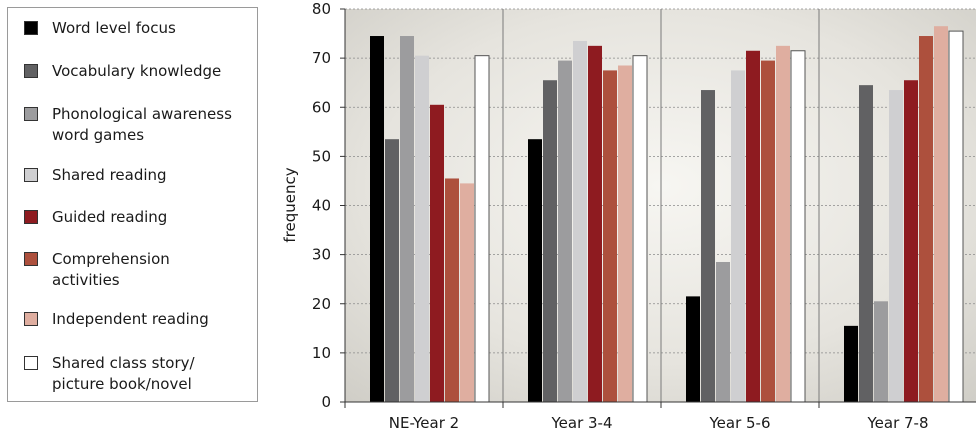 The height and width of the screenshot is (438, 976). I want to click on legend-label: Vocabulary knowledge, so click(157, 71).